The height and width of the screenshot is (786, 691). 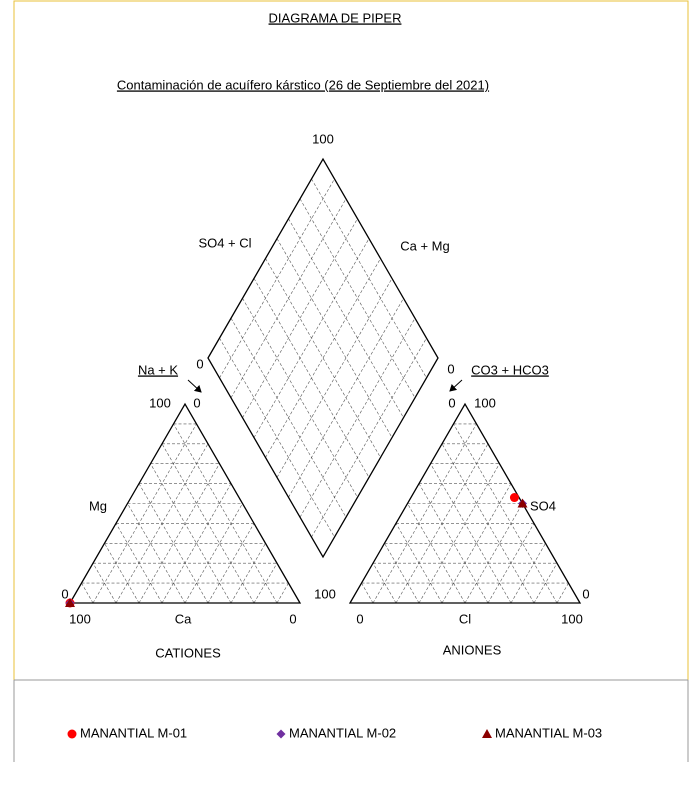 I want to click on label: CATIONES, so click(x=188, y=652).